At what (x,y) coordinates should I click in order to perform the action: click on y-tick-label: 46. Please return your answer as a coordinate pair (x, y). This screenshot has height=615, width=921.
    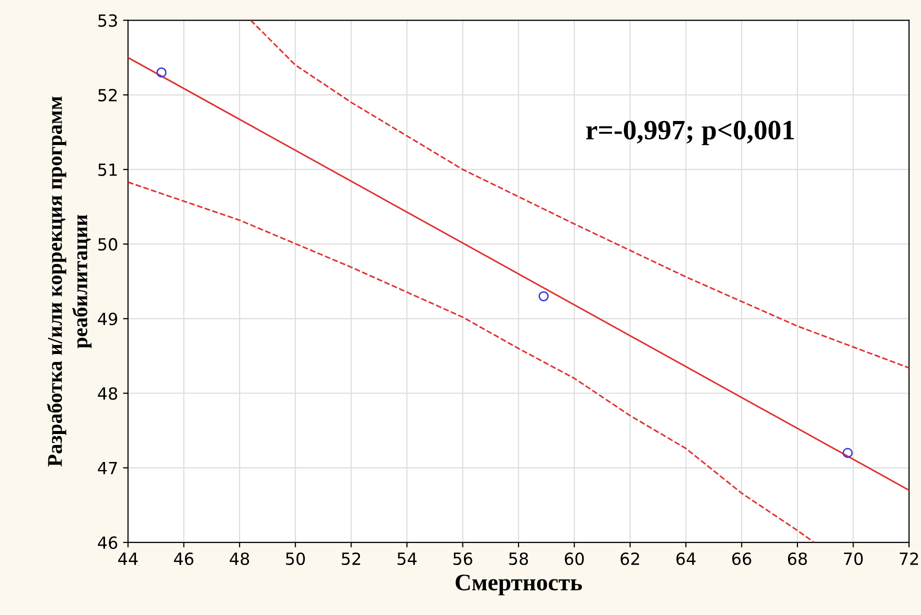
    Looking at the image, I should click on (108, 542).